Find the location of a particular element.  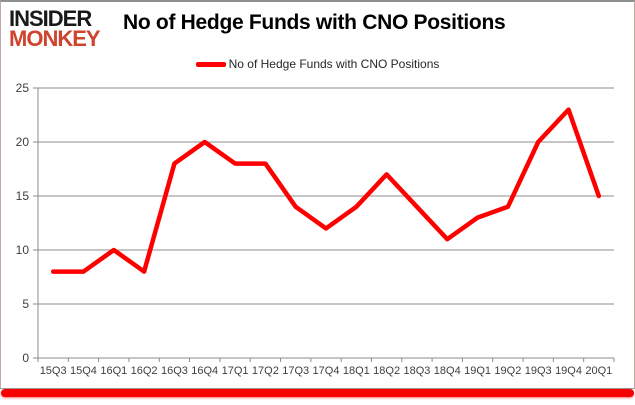

x-tick-label: 18Q4 is located at coordinates (447, 371).